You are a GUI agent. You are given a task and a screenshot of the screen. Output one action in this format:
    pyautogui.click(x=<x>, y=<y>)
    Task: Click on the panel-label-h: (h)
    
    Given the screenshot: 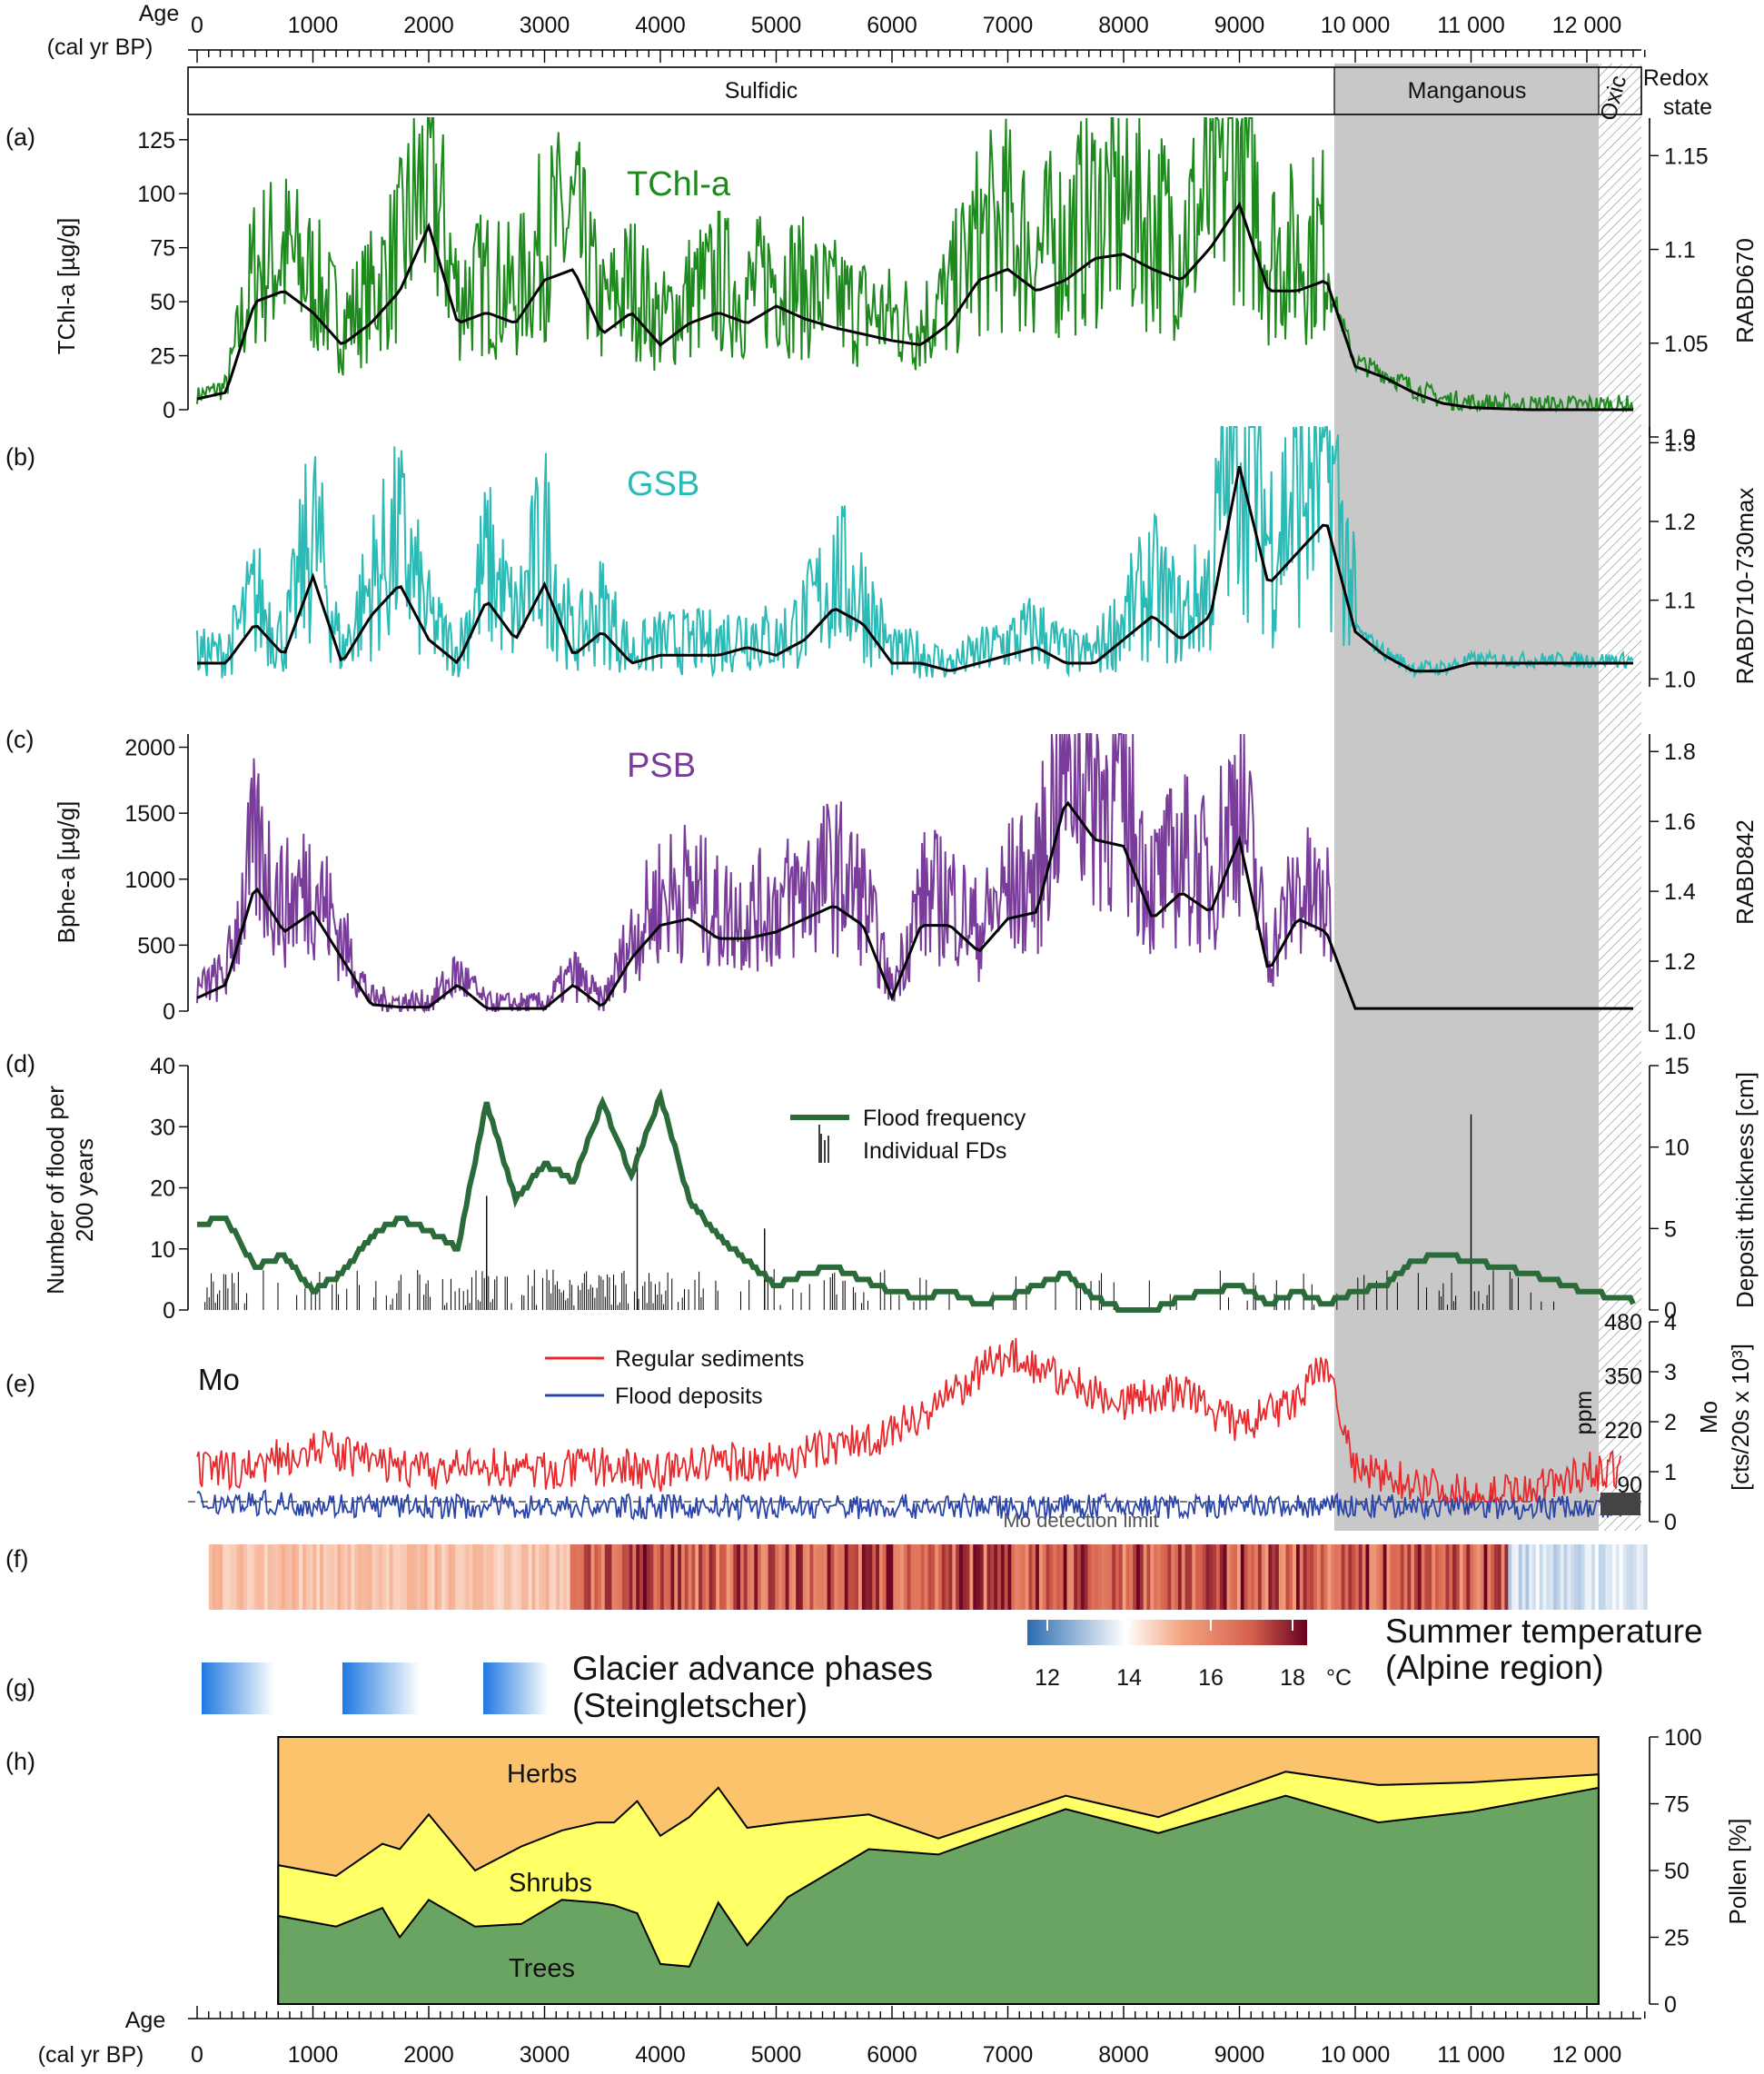 What is the action you would take?
    pyautogui.click(x=20, y=1761)
    